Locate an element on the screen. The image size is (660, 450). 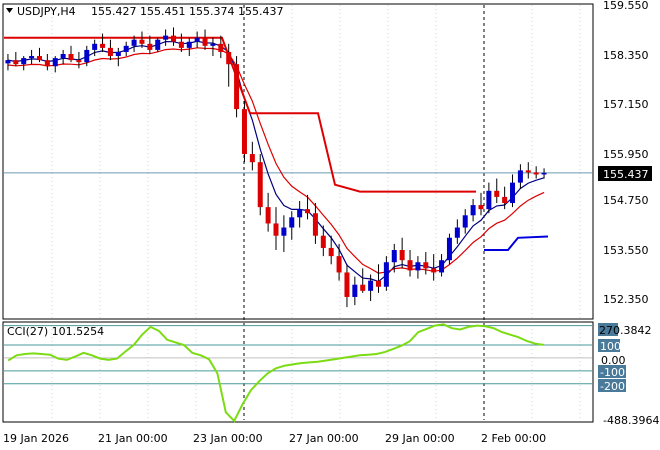
price-tick-label: 158.350 is located at coordinates (626, 55).